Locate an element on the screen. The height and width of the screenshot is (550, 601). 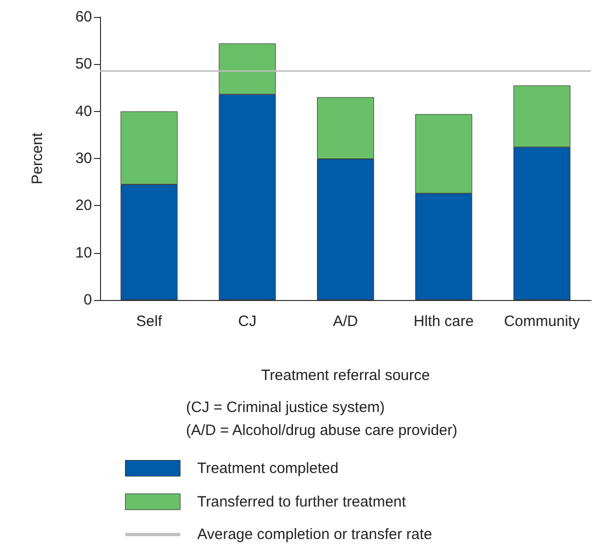
text: (CJ = Criminal justice system) is located at coordinates (285, 407).